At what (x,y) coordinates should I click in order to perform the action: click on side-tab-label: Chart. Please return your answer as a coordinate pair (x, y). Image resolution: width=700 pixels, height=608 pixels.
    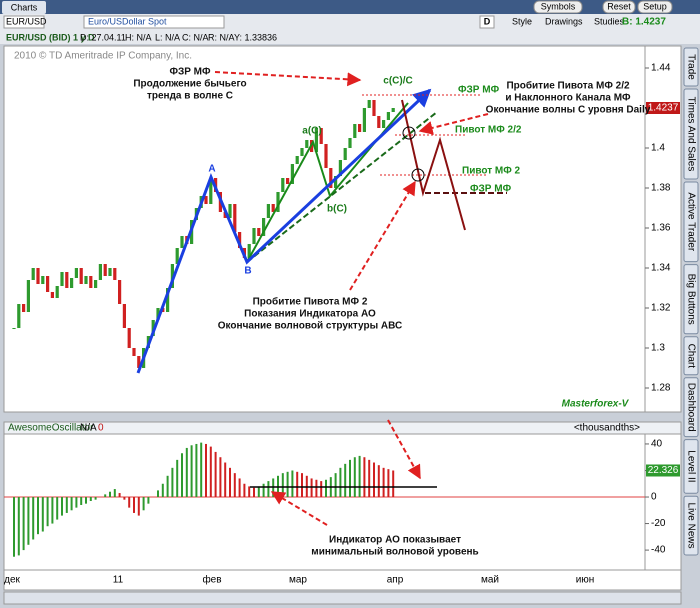
    Looking at the image, I should click on (690, 356).